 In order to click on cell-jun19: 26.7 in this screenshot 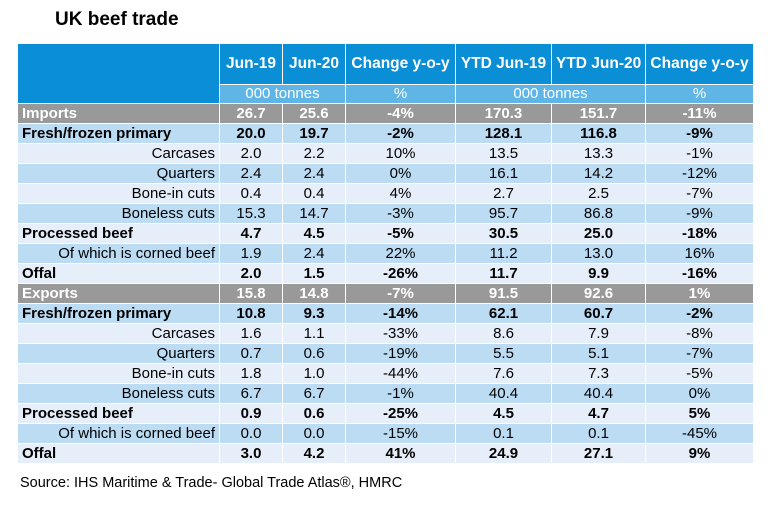, I will do `click(251, 113)`.